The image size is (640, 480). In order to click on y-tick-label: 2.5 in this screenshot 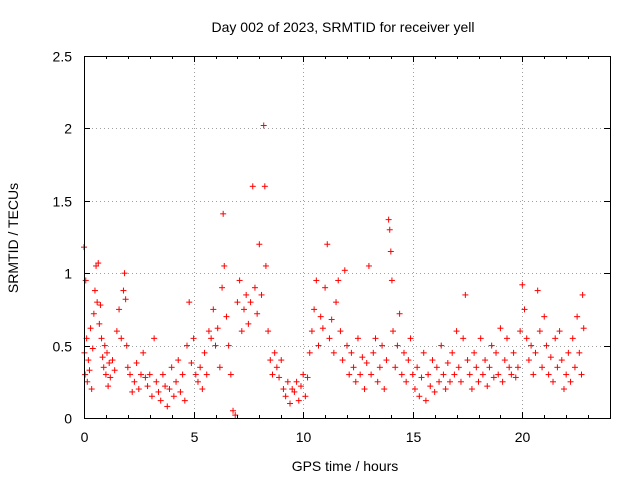, I will do `click(63, 57)`.